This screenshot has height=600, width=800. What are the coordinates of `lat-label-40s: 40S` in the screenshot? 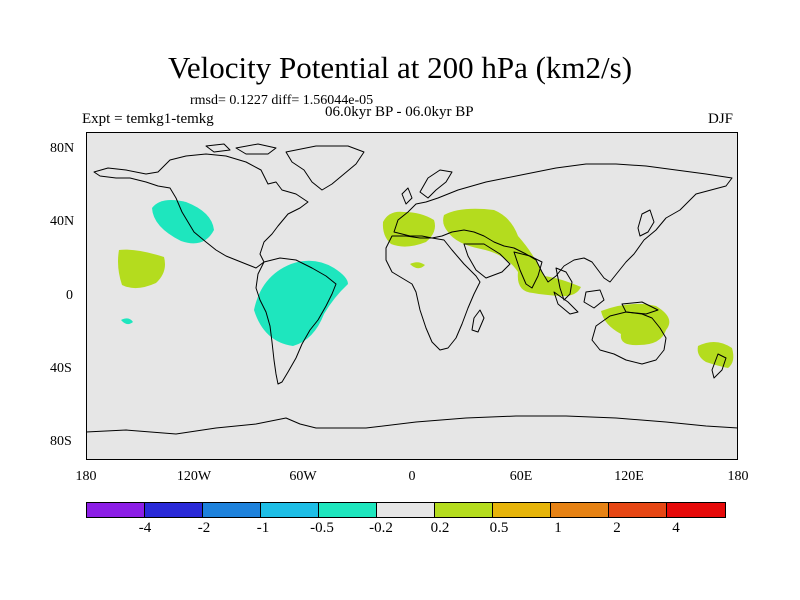 It's located at (61, 368).